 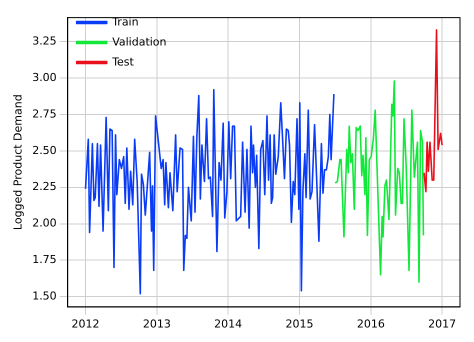 I want to click on x-tick-label: 2017, so click(x=442, y=323).